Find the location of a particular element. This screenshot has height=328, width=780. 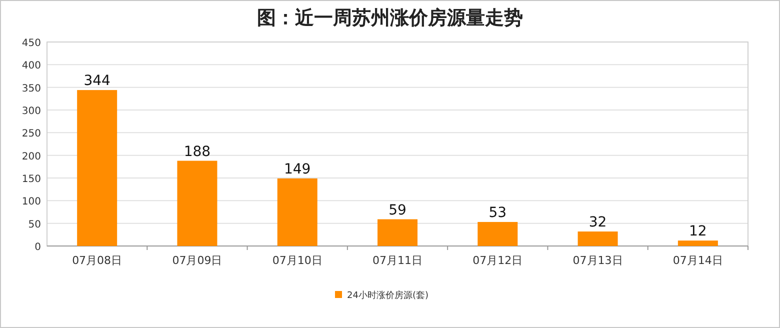

x-tick-label: 07月13日 is located at coordinates (597, 260).